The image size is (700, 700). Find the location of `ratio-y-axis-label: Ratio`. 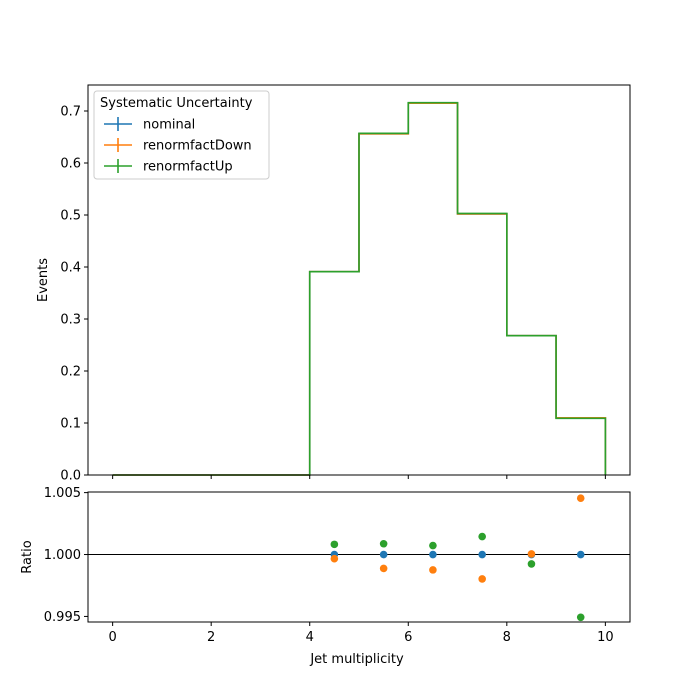

ratio-y-axis-label: Ratio is located at coordinates (27, 556).